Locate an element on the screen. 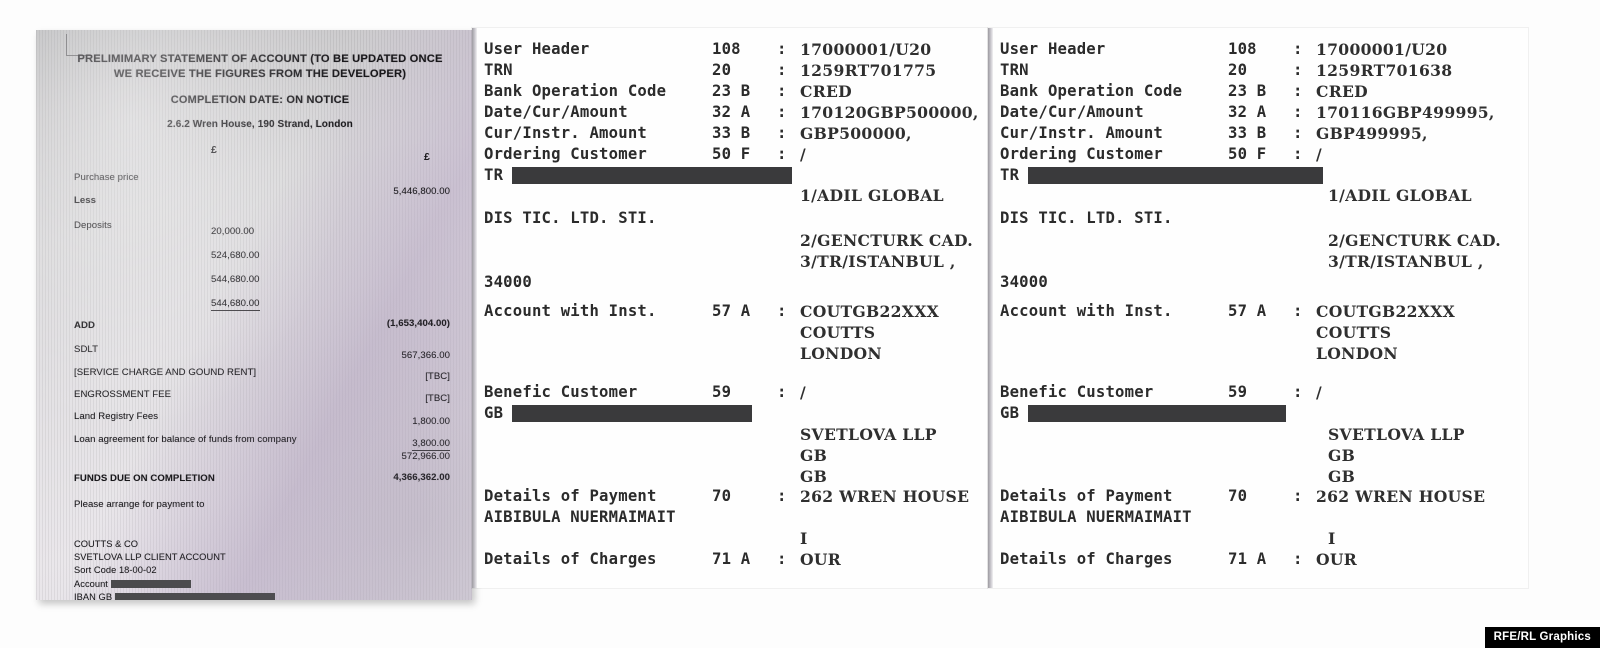  row-amount-add: (1,653,404.00) is located at coordinates (418, 323).